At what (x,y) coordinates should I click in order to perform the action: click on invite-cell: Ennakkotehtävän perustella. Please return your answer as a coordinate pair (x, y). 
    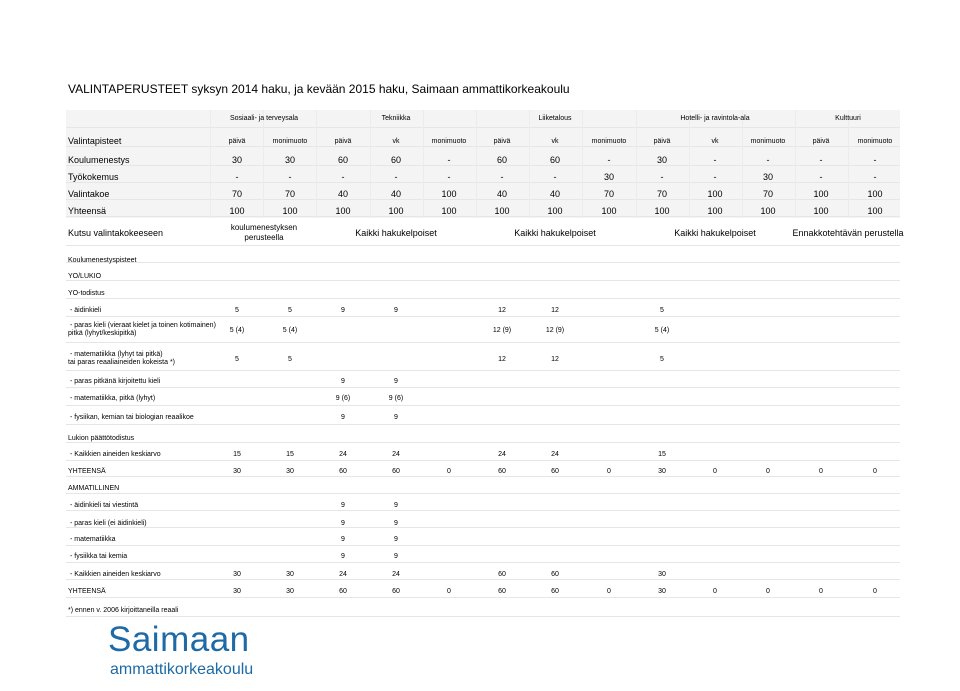
    Looking at the image, I should click on (848, 233).